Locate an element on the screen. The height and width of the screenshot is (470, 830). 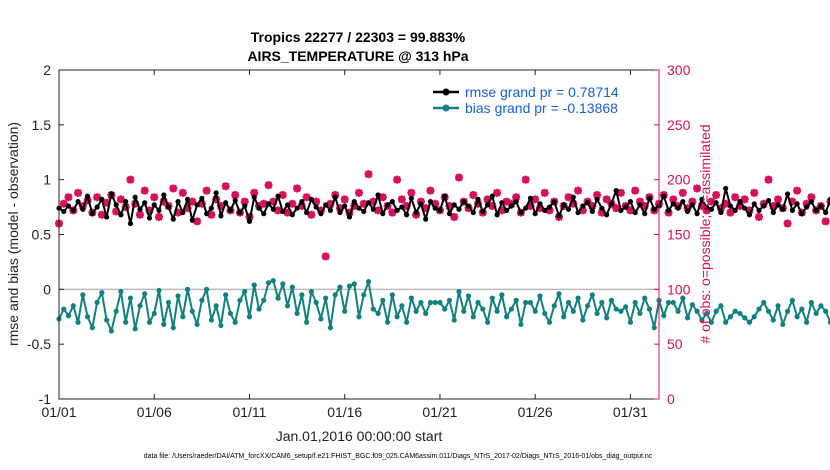
legend-bias-marker is located at coordinates (446, 108).